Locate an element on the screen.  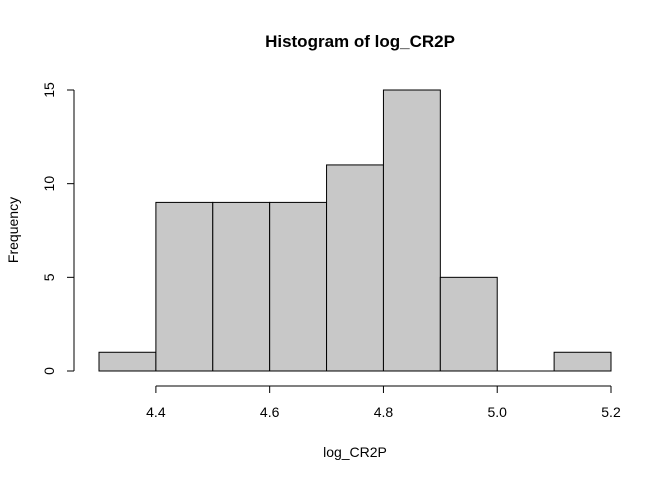
x-tick-label: 5.2 is located at coordinates (611, 412).